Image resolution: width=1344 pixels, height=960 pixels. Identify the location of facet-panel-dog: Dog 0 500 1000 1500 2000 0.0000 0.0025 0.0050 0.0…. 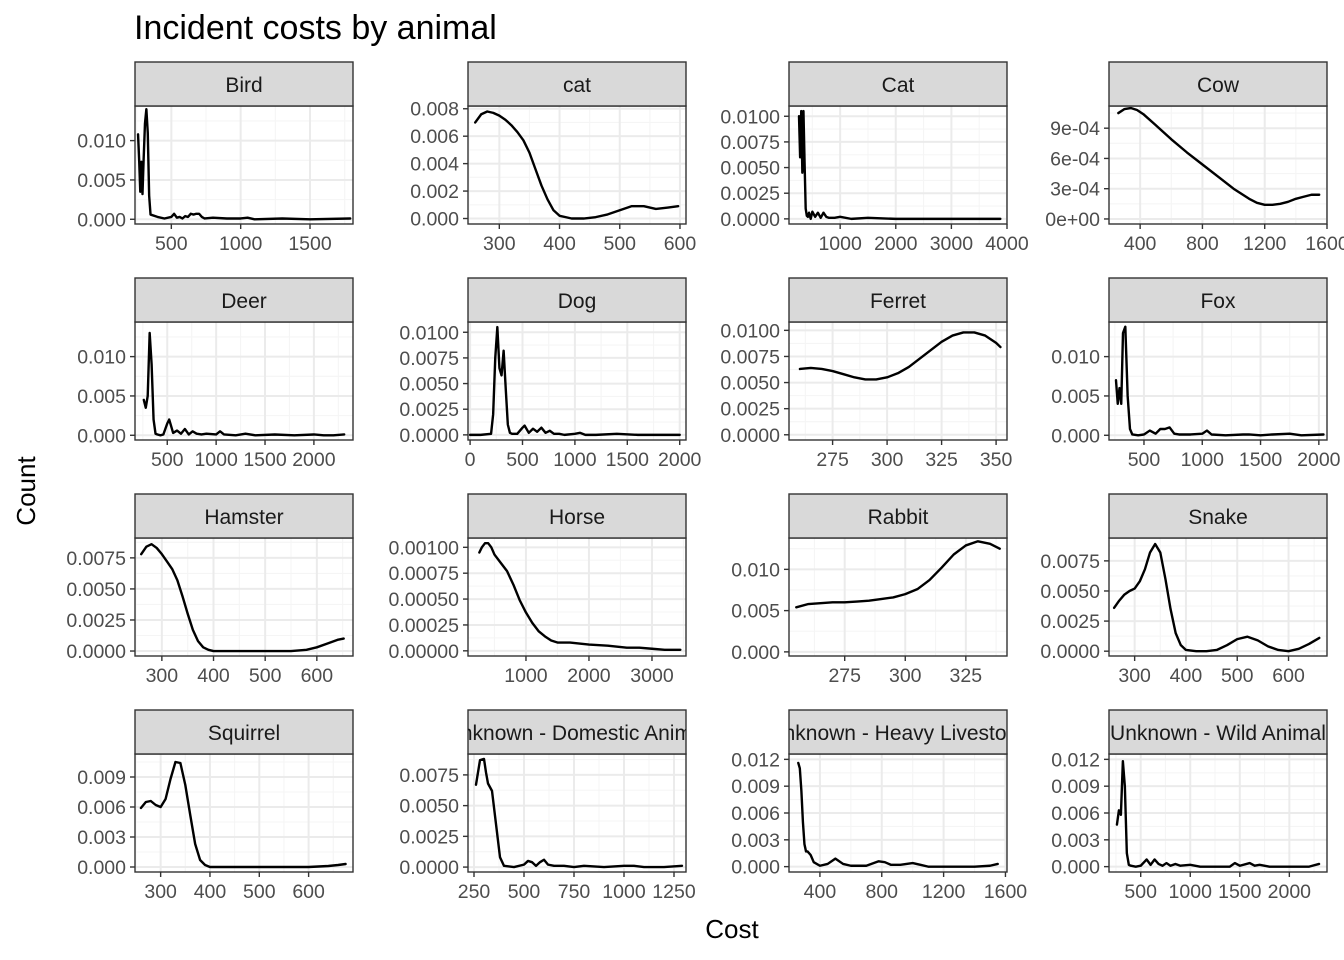
(550, 374).